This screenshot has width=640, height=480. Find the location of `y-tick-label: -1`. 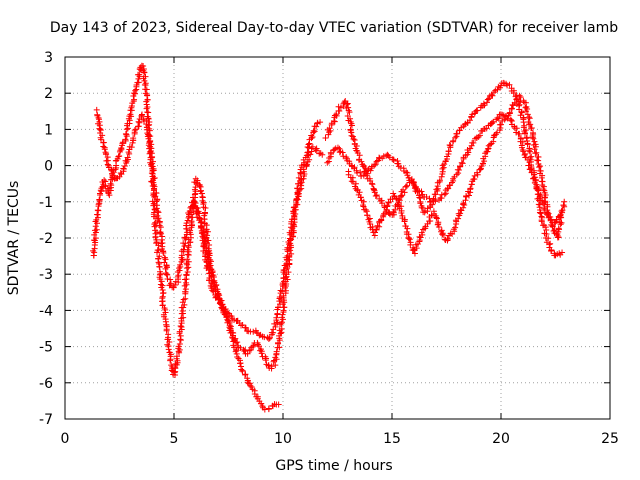

y-tick-label: -1 is located at coordinates (46, 203).